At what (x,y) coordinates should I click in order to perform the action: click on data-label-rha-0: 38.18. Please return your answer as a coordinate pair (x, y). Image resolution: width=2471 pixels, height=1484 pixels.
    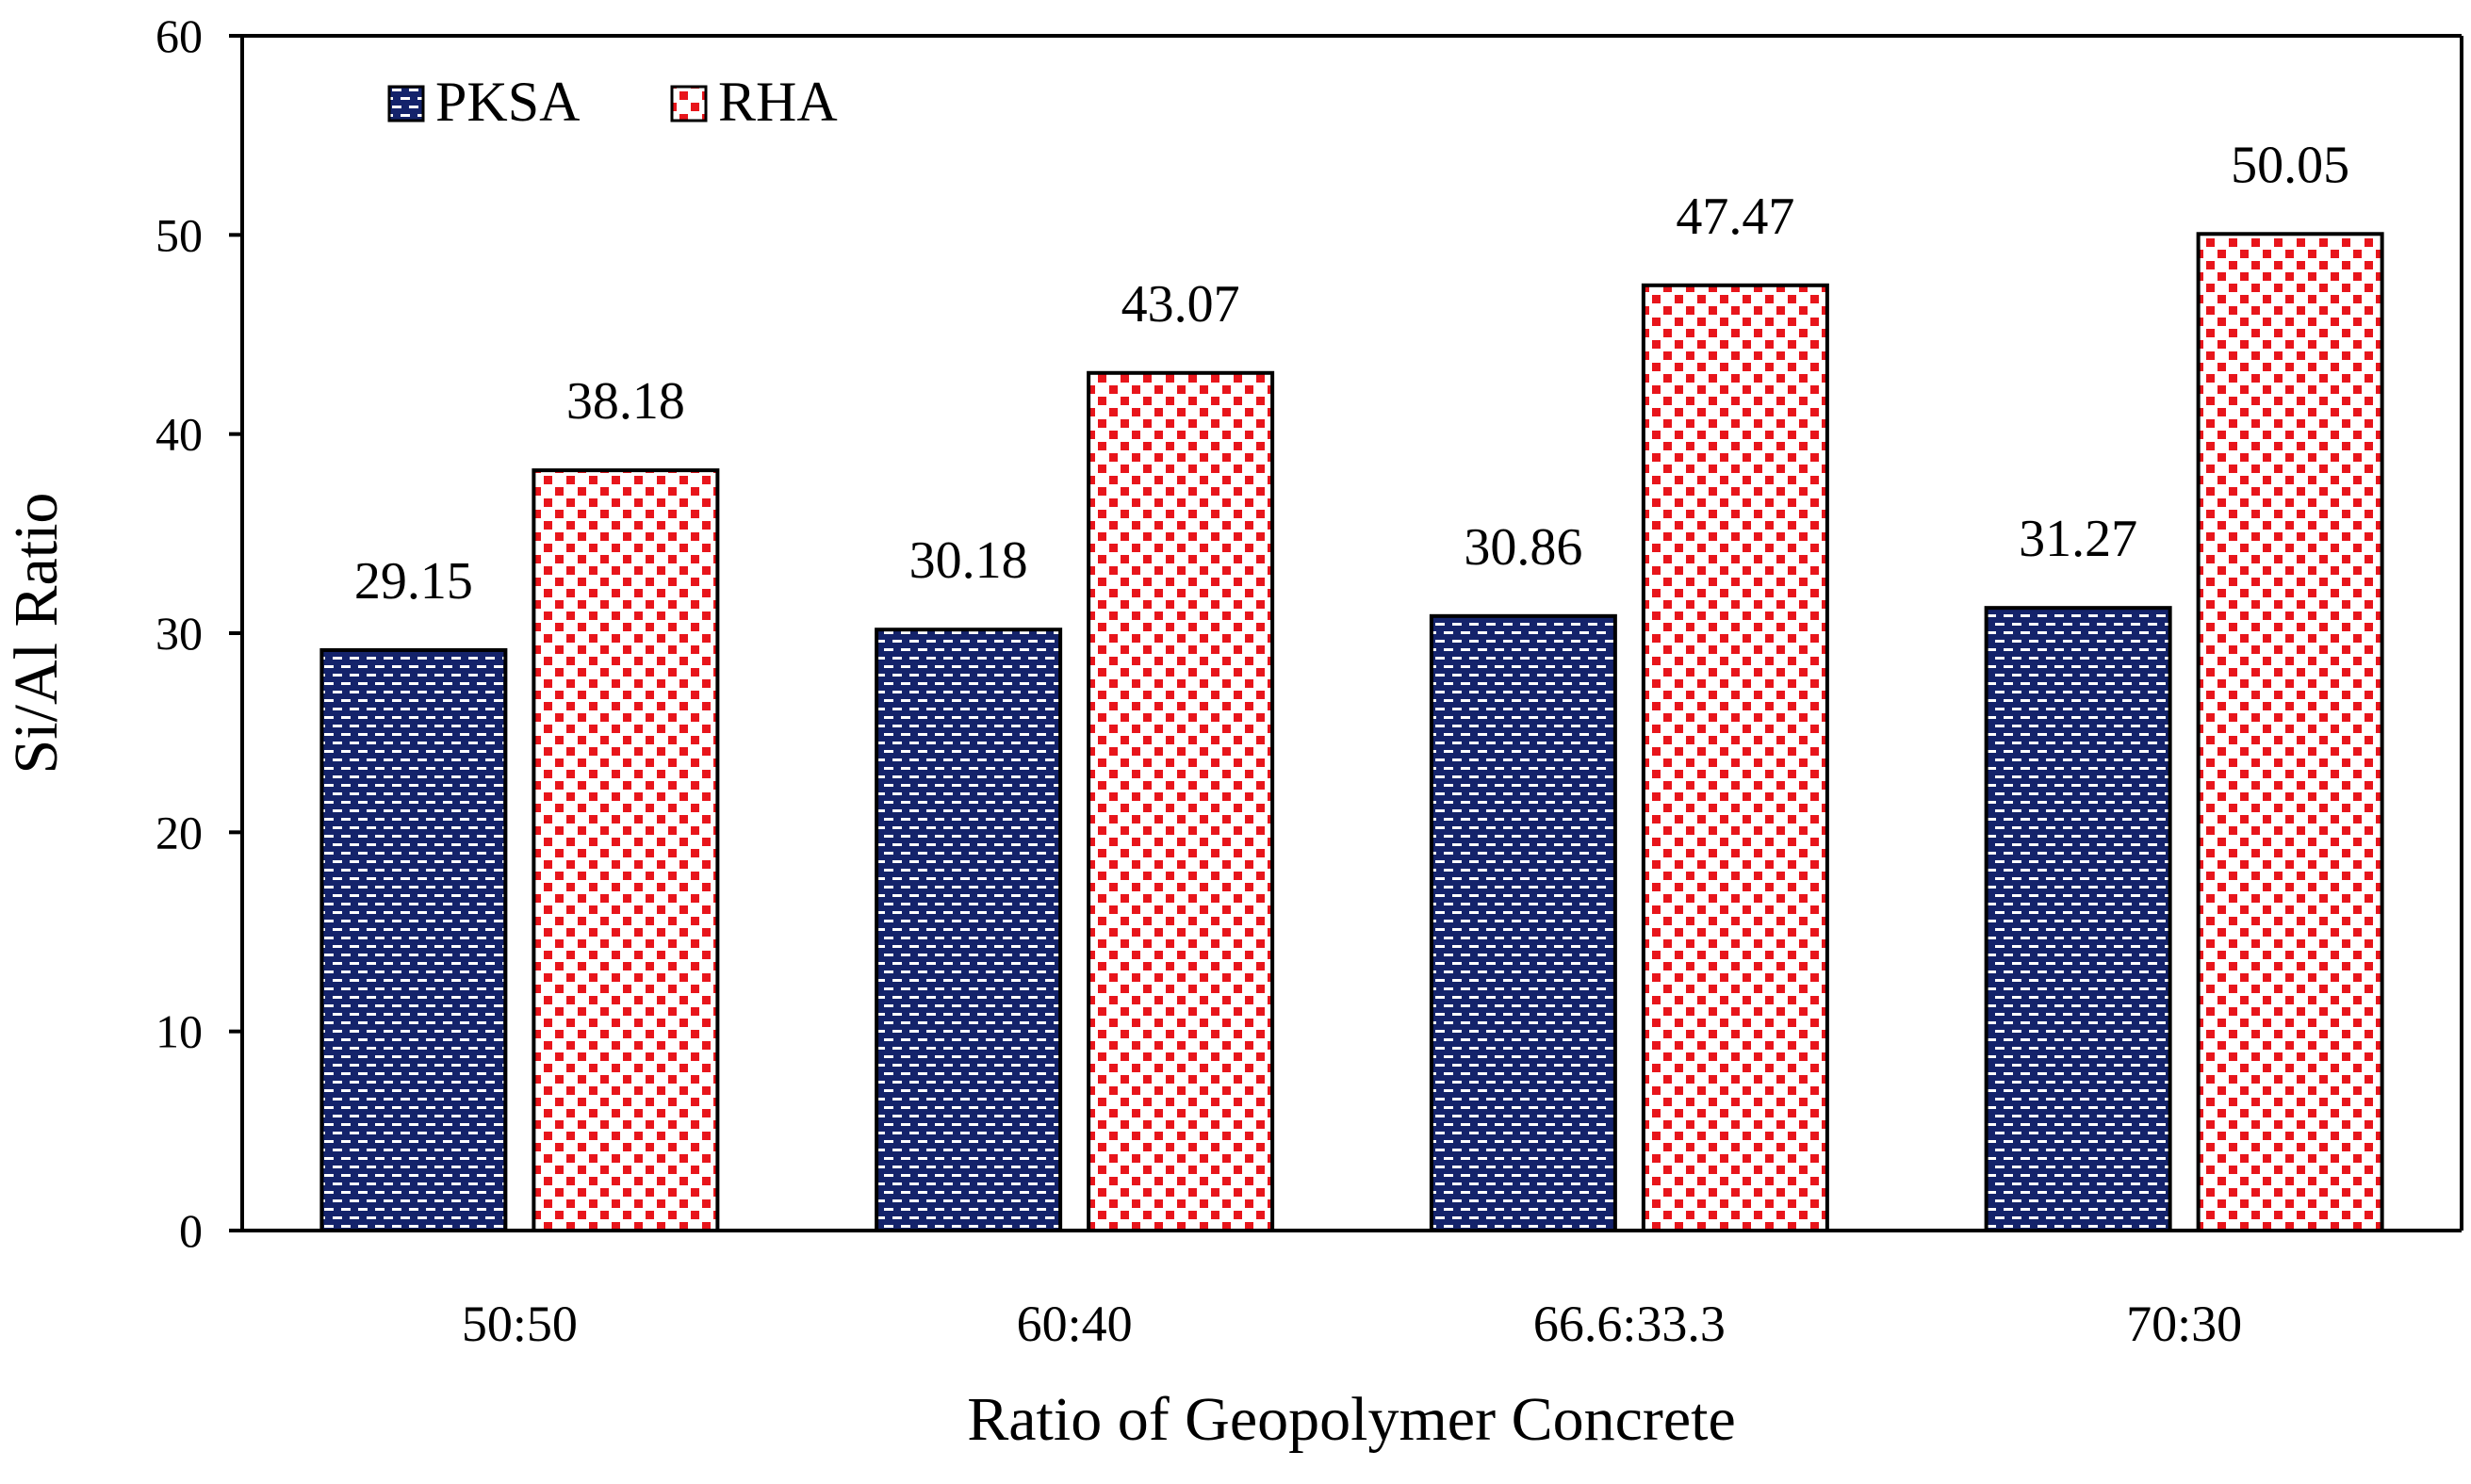
    Looking at the image, I should click on (625, 401).